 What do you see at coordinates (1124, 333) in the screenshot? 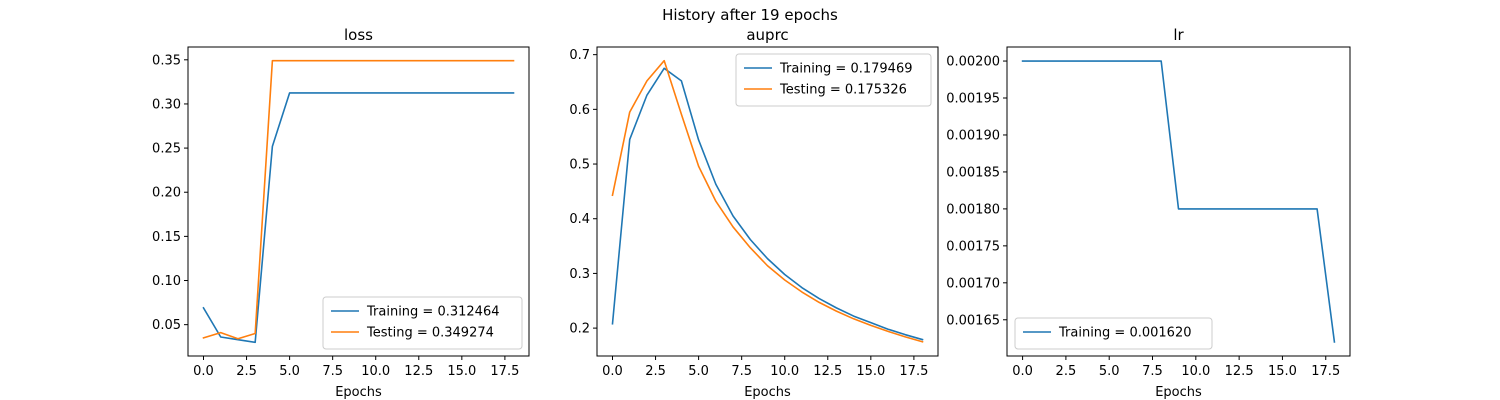
I see `legend-entry-label: Training = 0.001620` at bounding box center [1124, 333].